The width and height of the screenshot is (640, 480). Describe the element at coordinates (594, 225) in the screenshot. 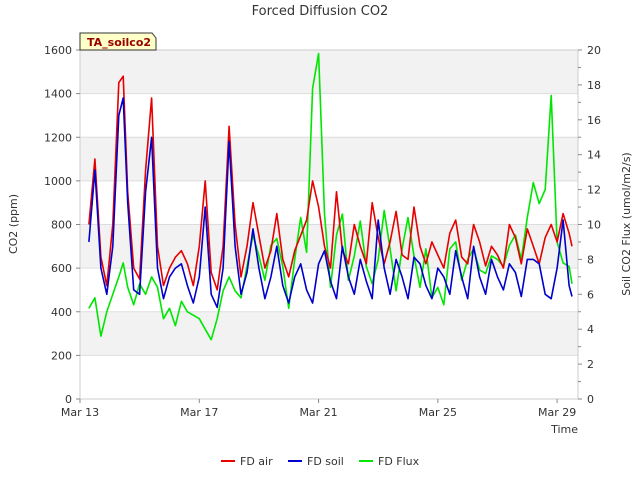

I see `y-right-tick-label: 10` at that location.